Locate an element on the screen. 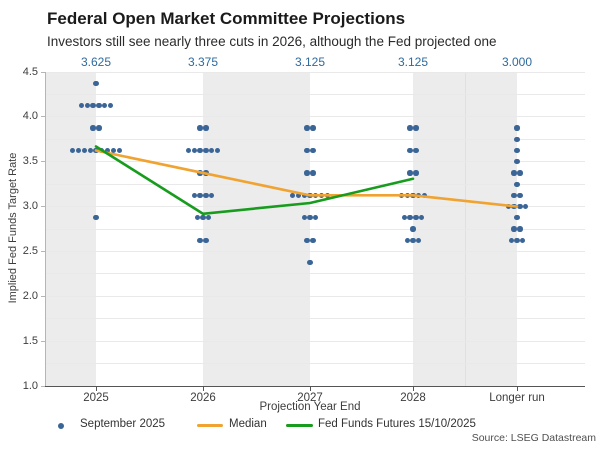 The width and height of the screenshot is (600, 450). x-tick-label: 2028 is located at coordinates (413, 398).